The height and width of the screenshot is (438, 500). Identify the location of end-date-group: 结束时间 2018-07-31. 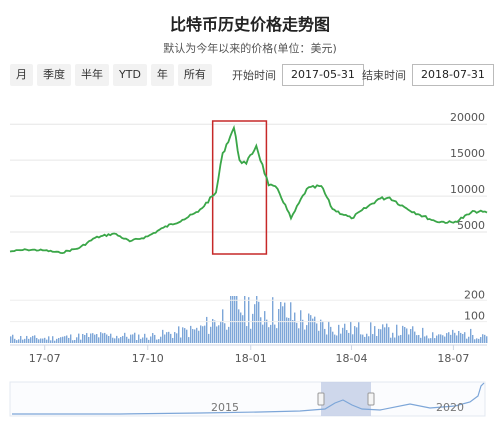
(428, 75).